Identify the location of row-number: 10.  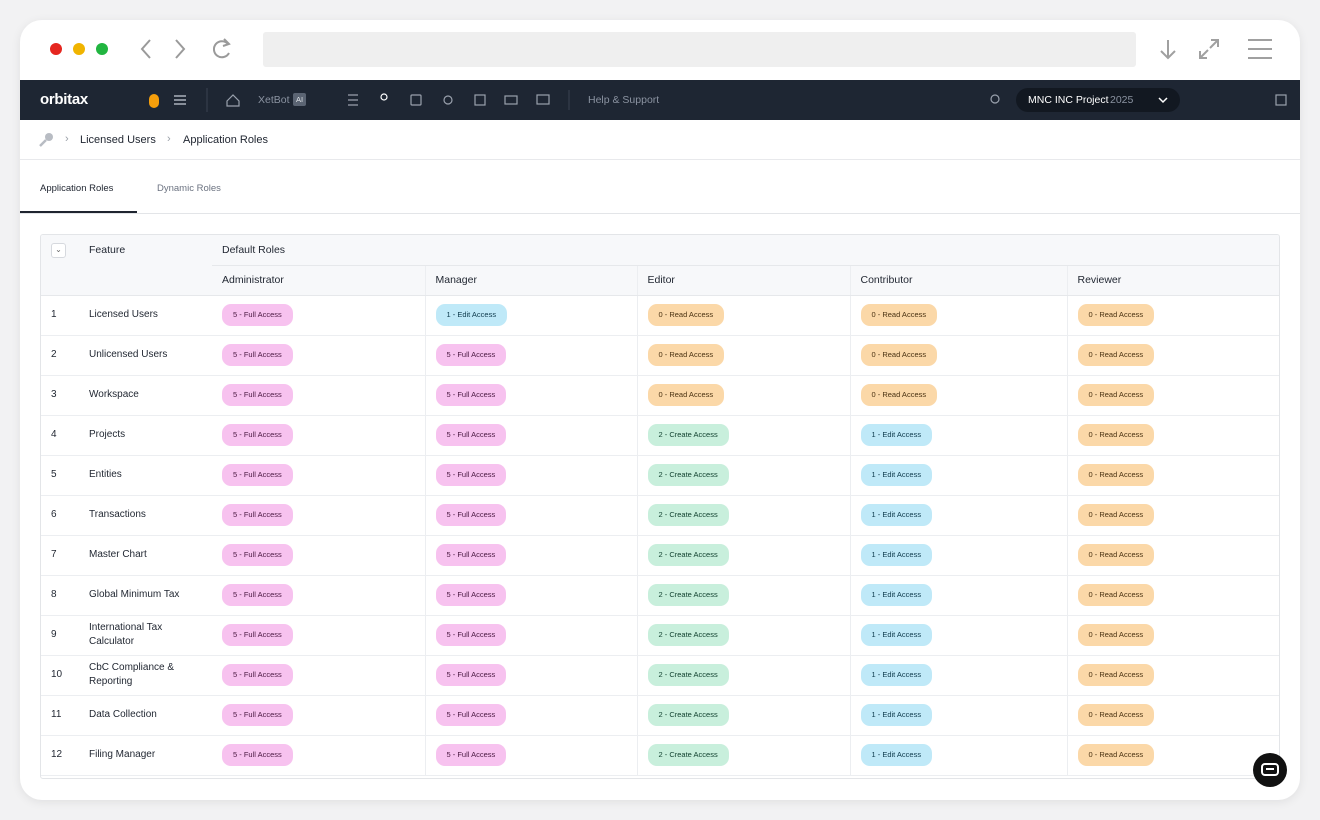
(60, 675).